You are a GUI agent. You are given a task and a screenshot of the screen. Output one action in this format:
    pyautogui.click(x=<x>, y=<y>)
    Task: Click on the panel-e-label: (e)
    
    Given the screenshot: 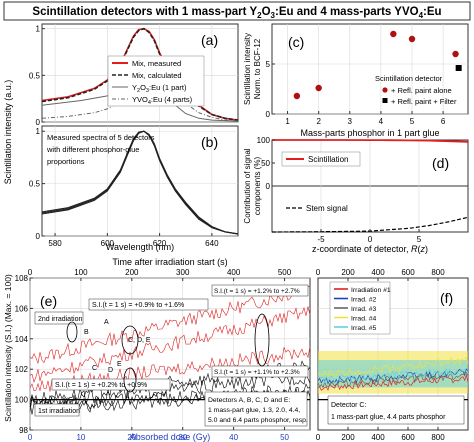 What is the action you would take?
    pyautogui.click(x=48, y=301)
    